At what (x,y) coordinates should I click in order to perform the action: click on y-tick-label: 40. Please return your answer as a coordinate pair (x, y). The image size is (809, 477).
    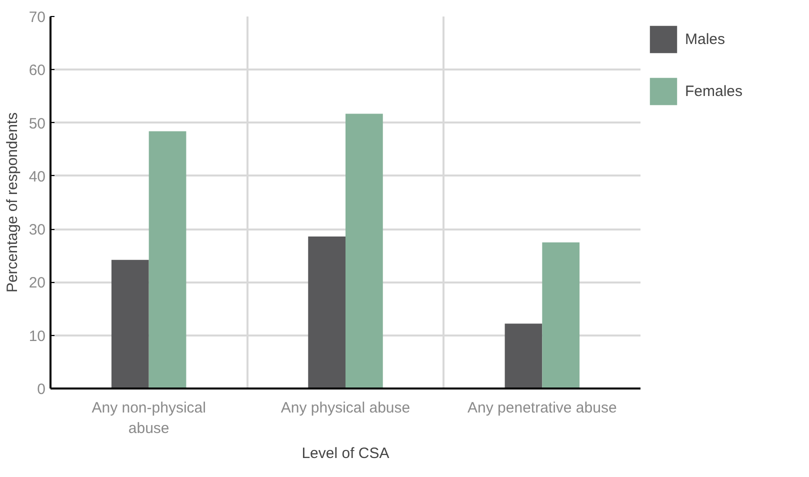
    Looking at the image, I should click on (37, 177).